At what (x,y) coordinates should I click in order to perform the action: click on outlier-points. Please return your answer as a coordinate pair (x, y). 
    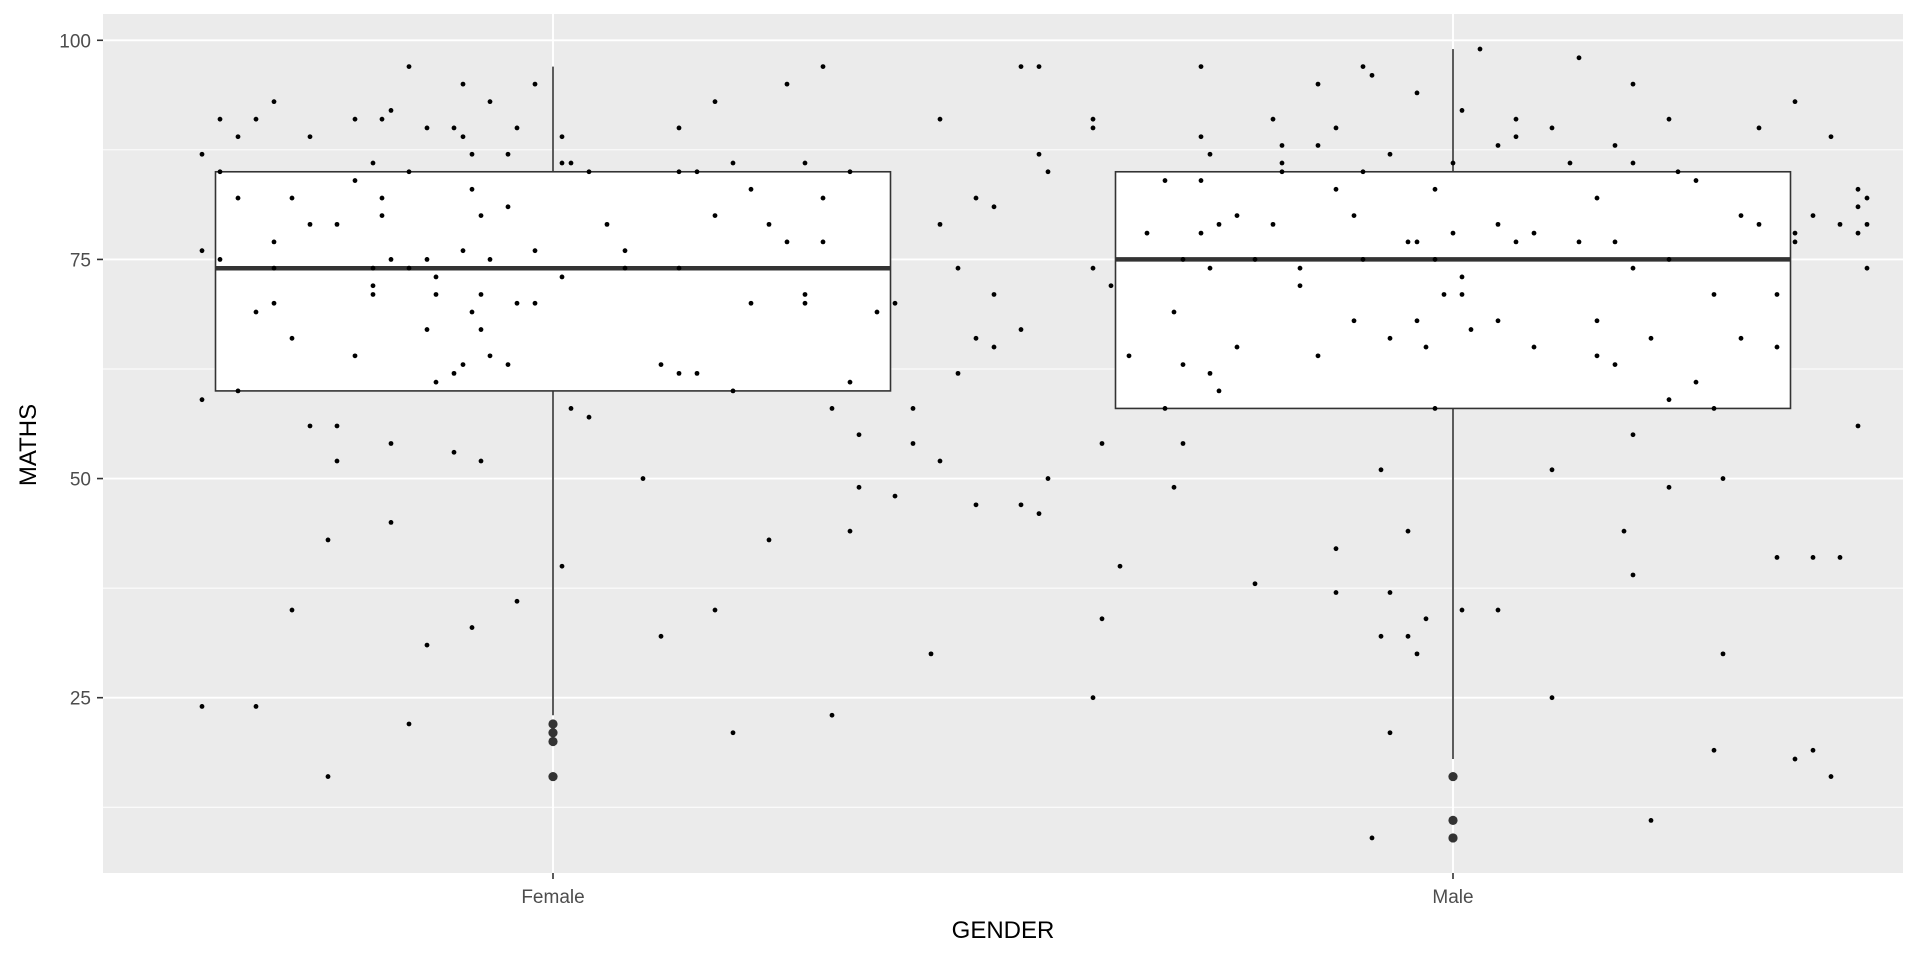
    Looking at the image, I should click on (1003, 781).